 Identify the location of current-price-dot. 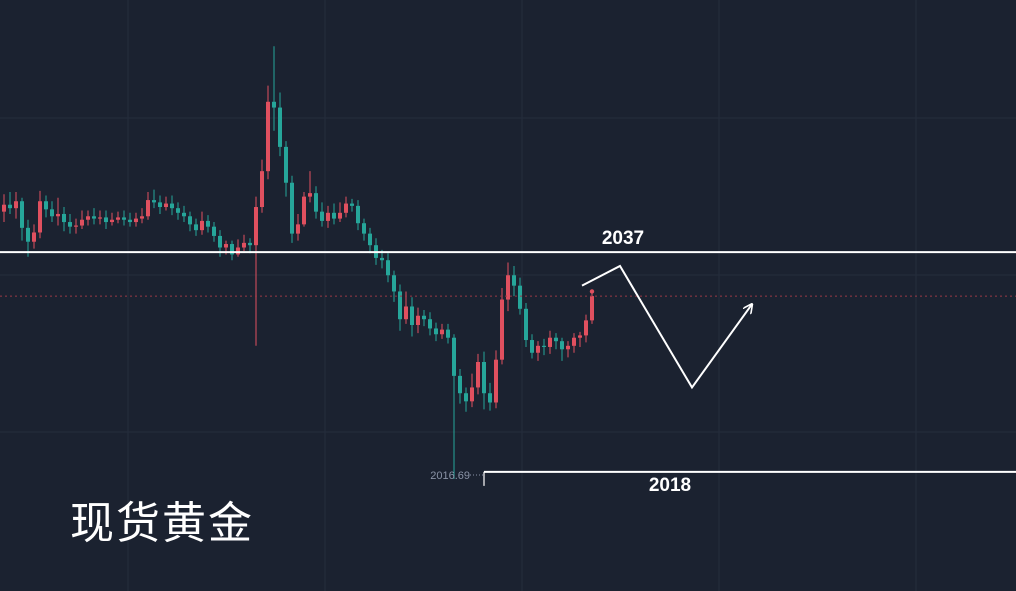
(592, 291).